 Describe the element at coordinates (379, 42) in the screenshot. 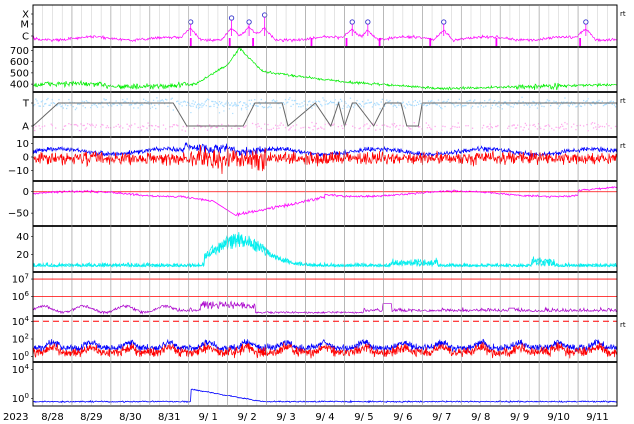

I see `flare-tick` at that location.